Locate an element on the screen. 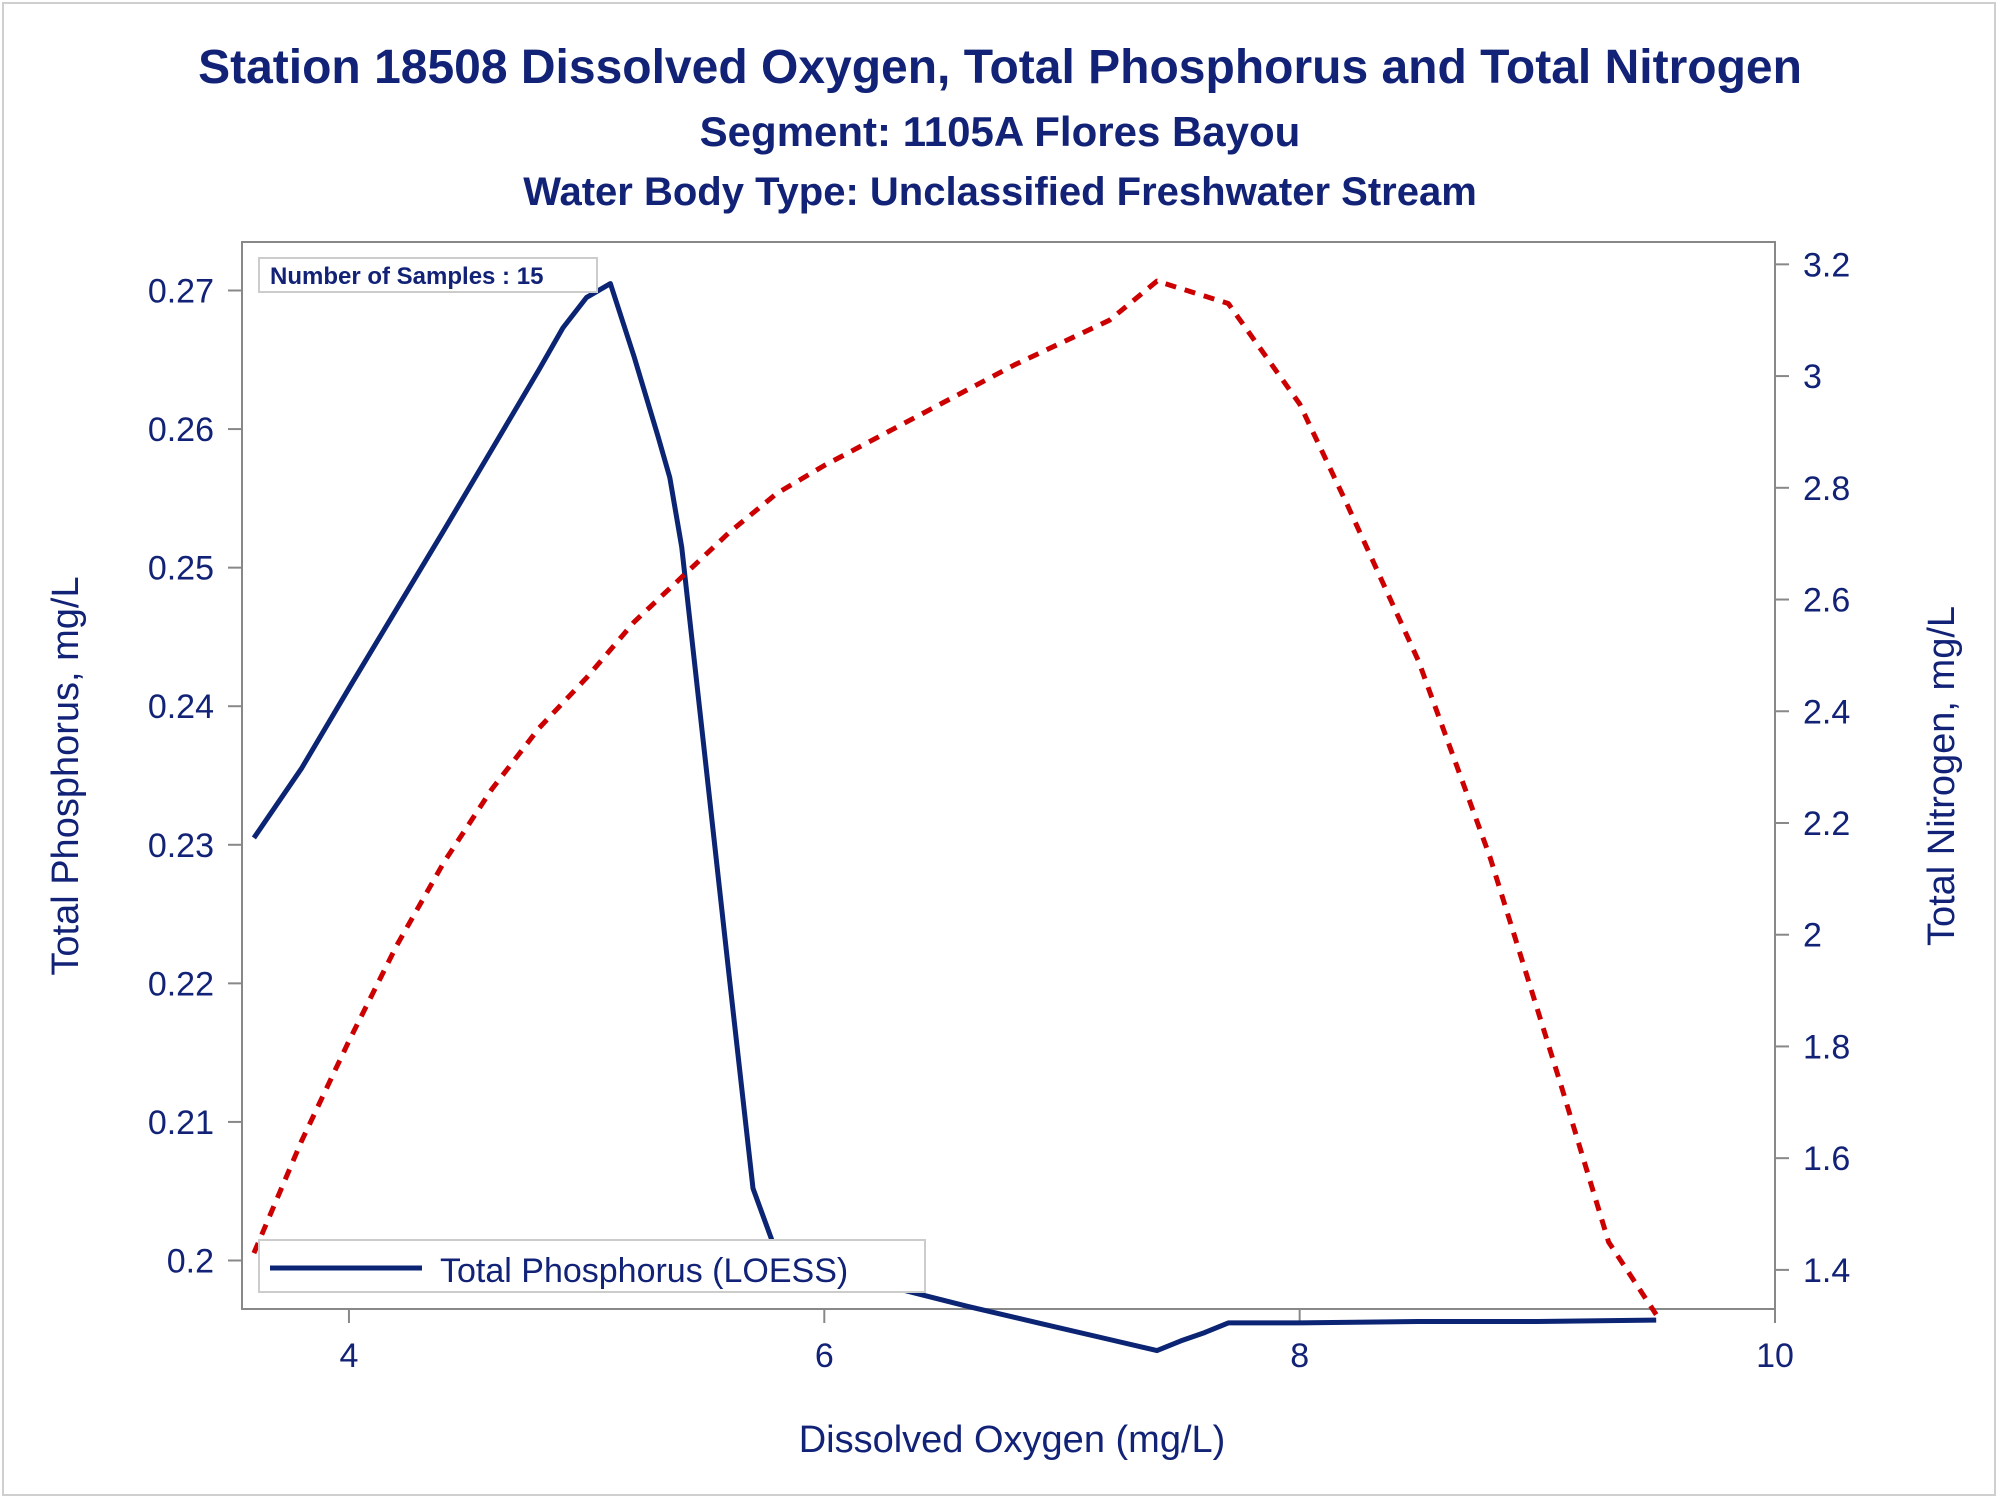  y2-tick-label: 2.2 is located at coordinates (1826, 824).